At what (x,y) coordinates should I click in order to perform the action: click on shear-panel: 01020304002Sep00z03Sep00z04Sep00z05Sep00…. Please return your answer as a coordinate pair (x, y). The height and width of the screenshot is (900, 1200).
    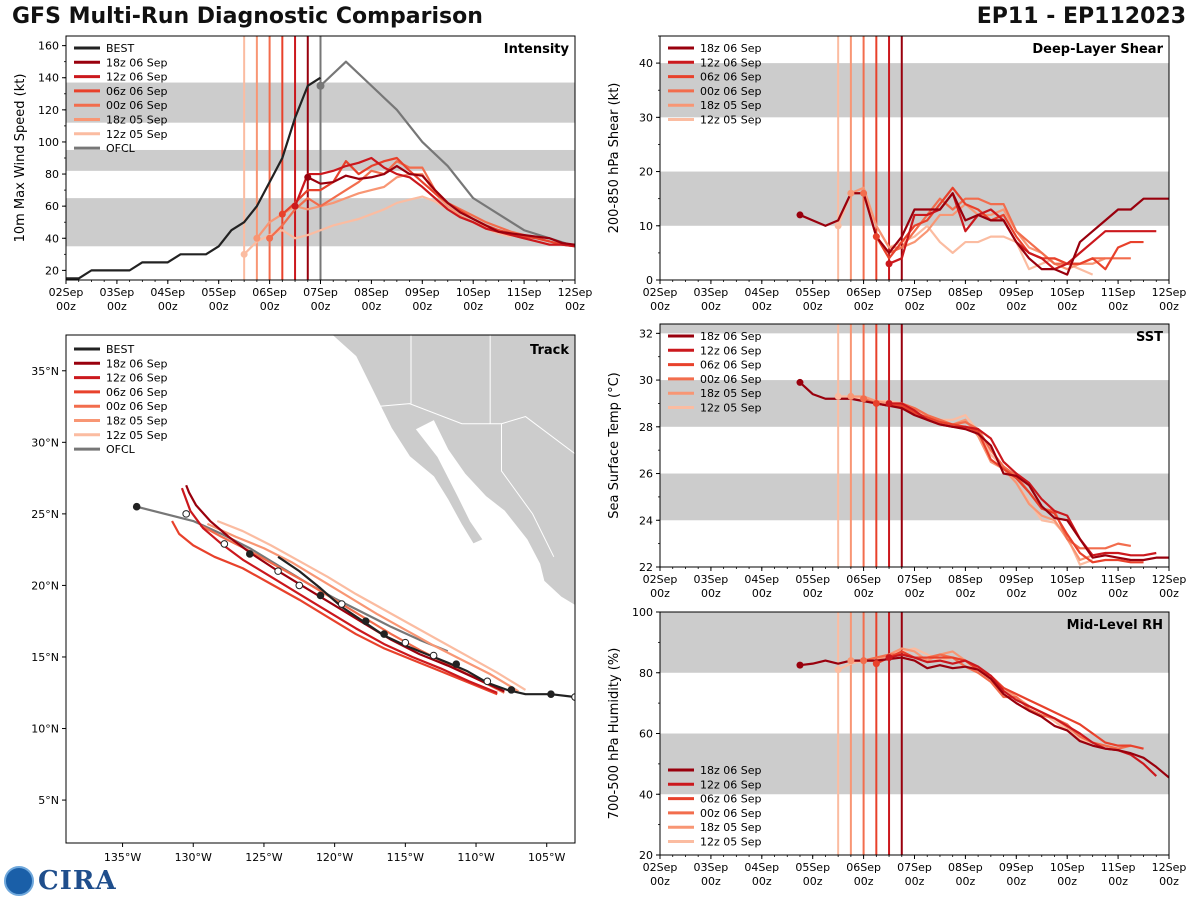
    Looking at the image, I should click on (897, 174).